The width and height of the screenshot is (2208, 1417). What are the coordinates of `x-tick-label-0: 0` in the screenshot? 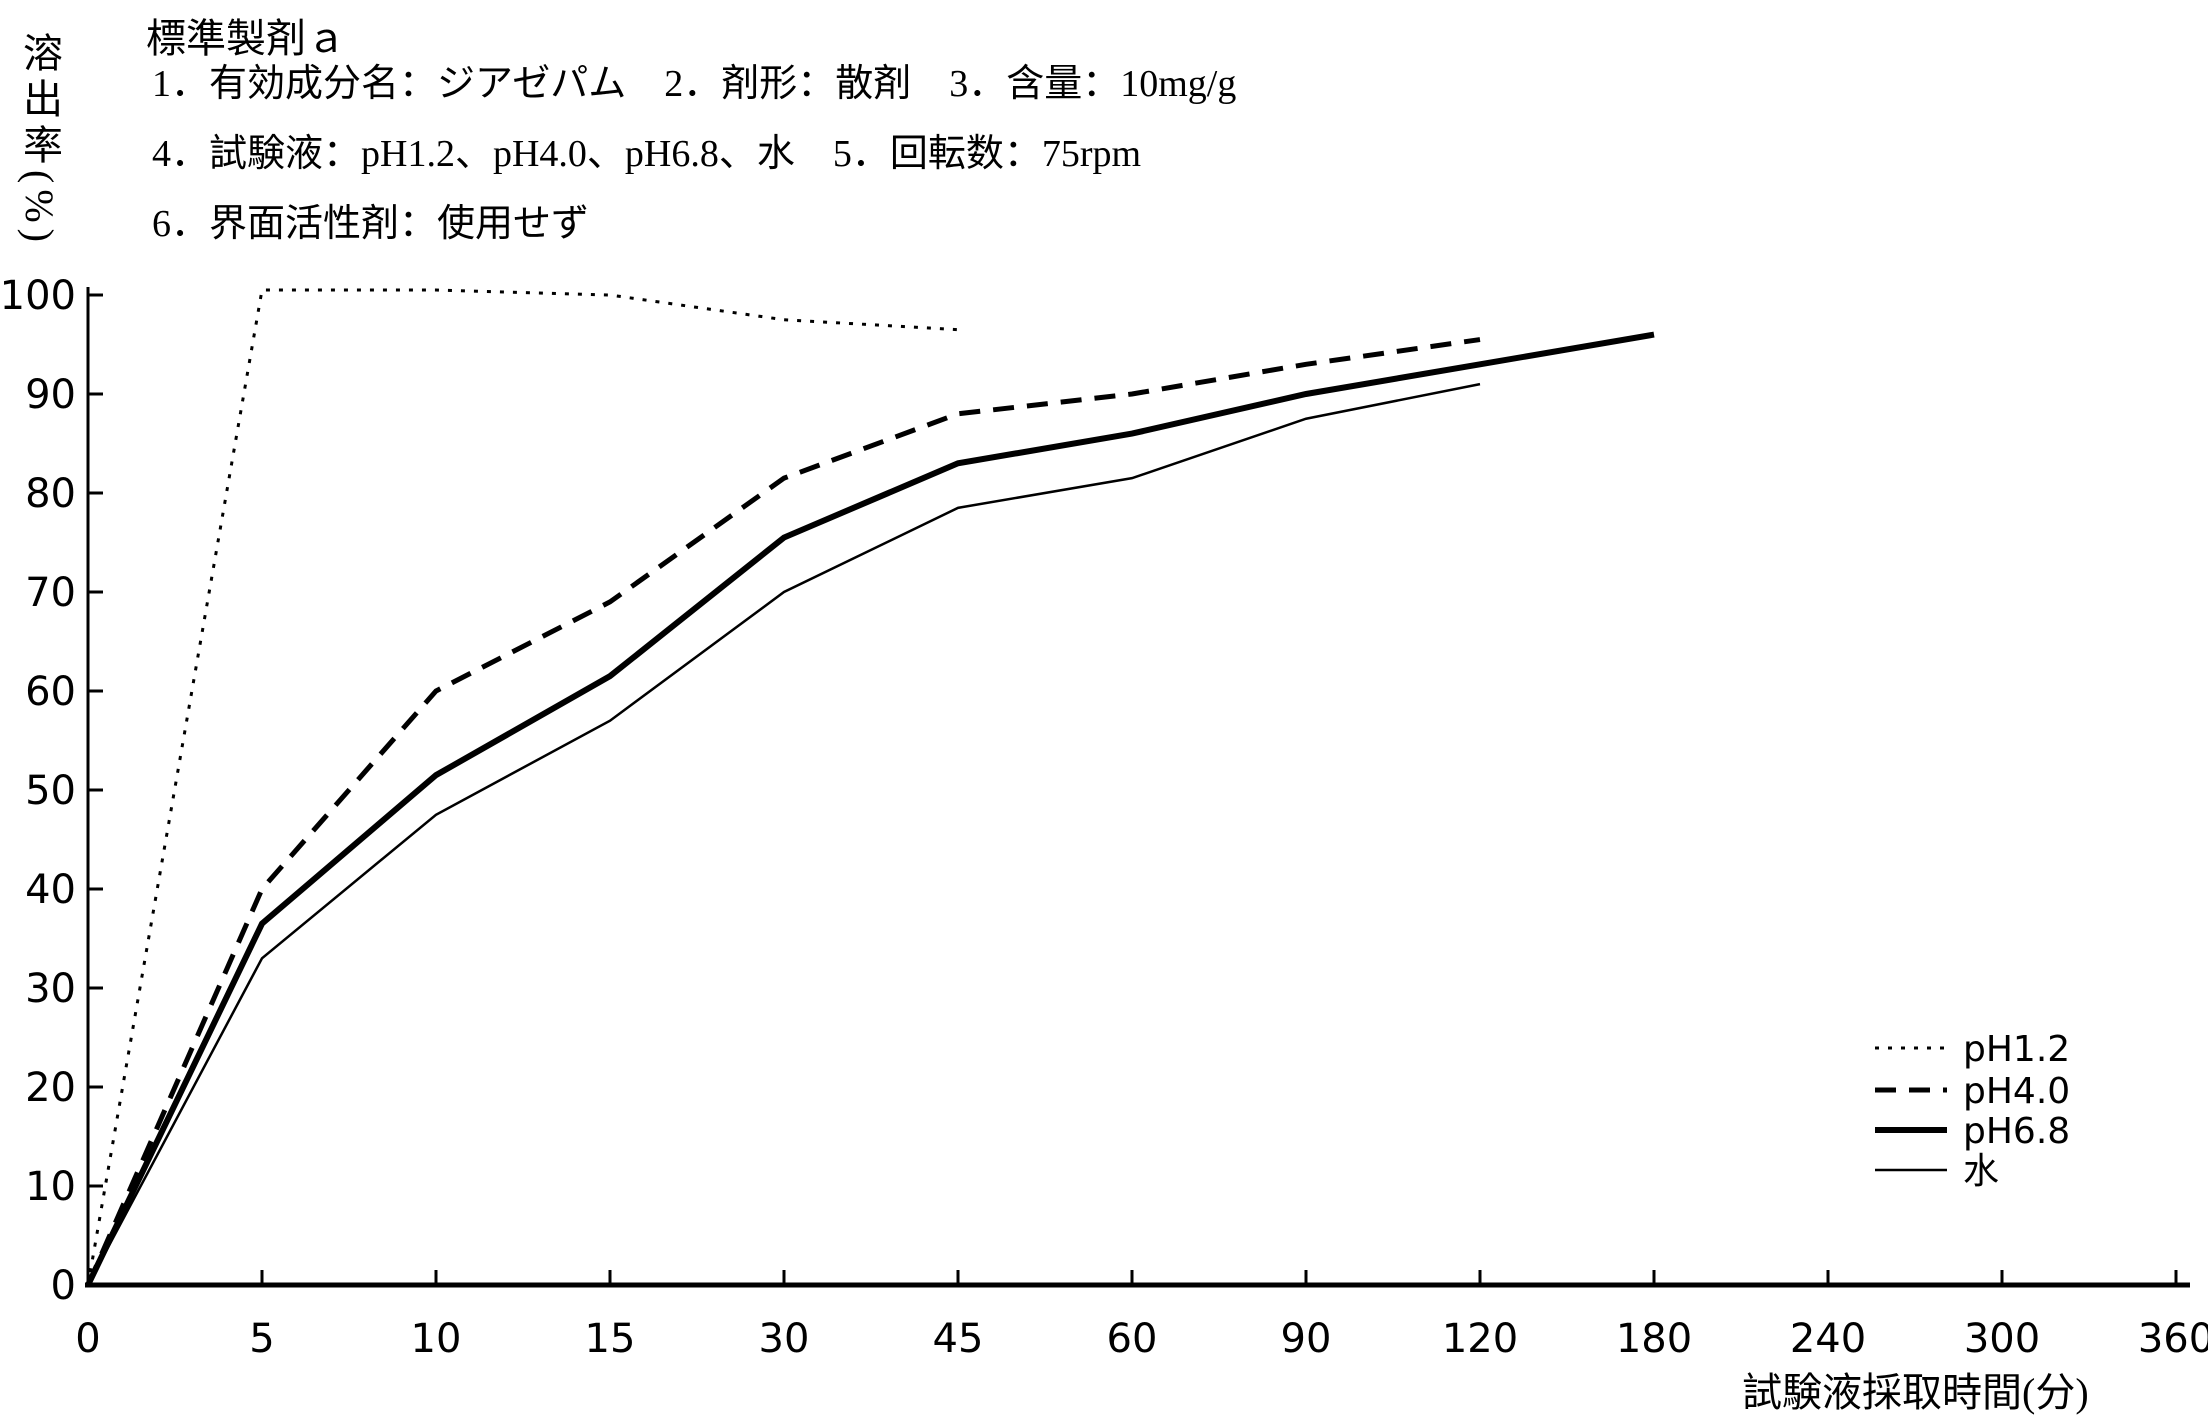 It's located at (87, 1339).